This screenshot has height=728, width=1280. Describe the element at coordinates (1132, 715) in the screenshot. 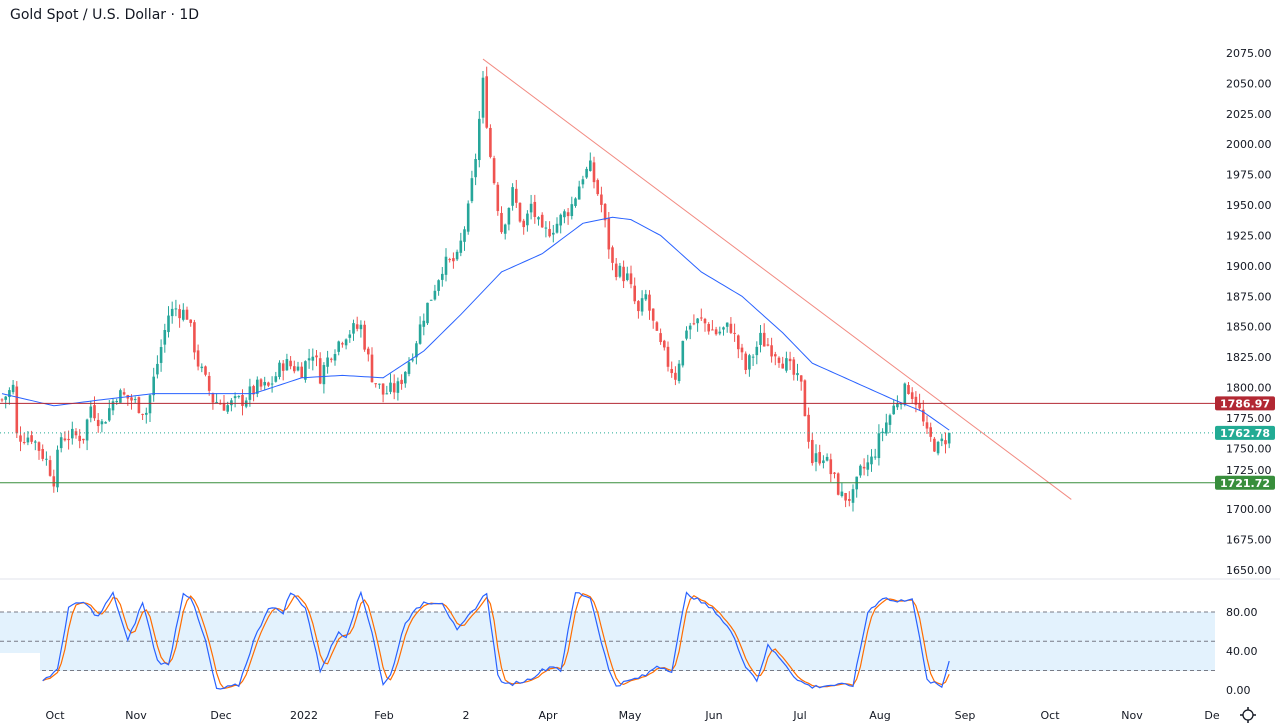

I see `time-axis-label: Nov` at that location.